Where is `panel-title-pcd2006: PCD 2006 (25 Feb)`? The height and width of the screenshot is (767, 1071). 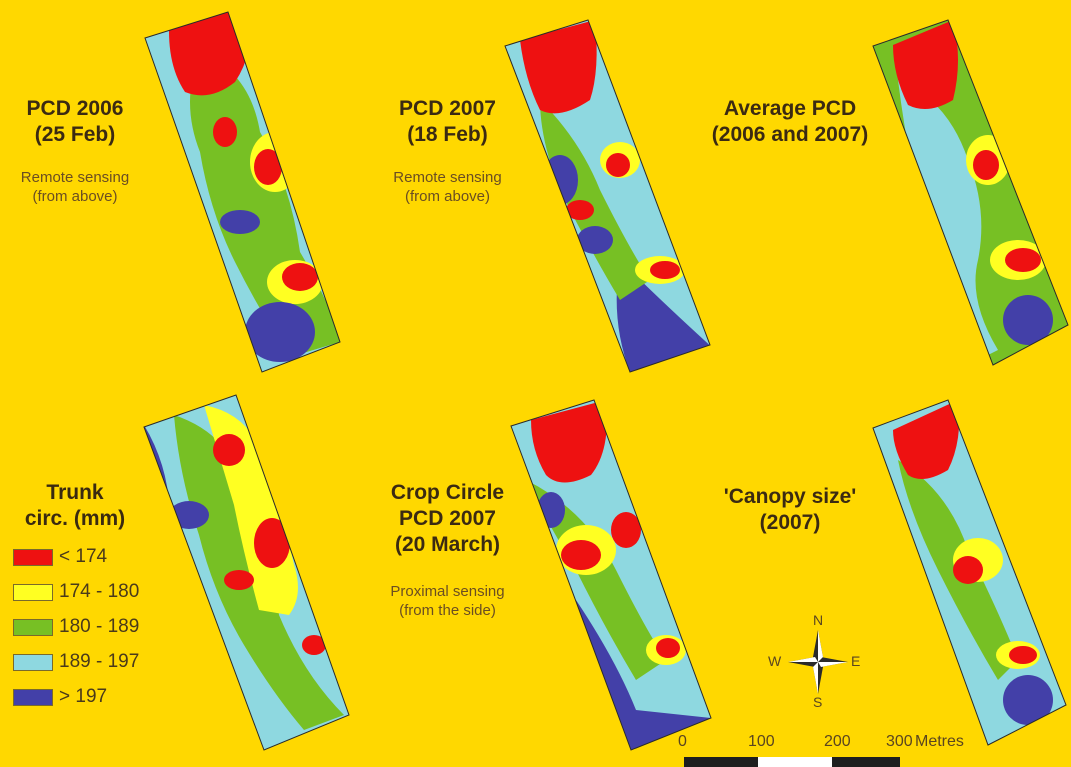
panel-title-pcd2006: PCD 2006 (25 Feb) is located at coordinates (75, 121).